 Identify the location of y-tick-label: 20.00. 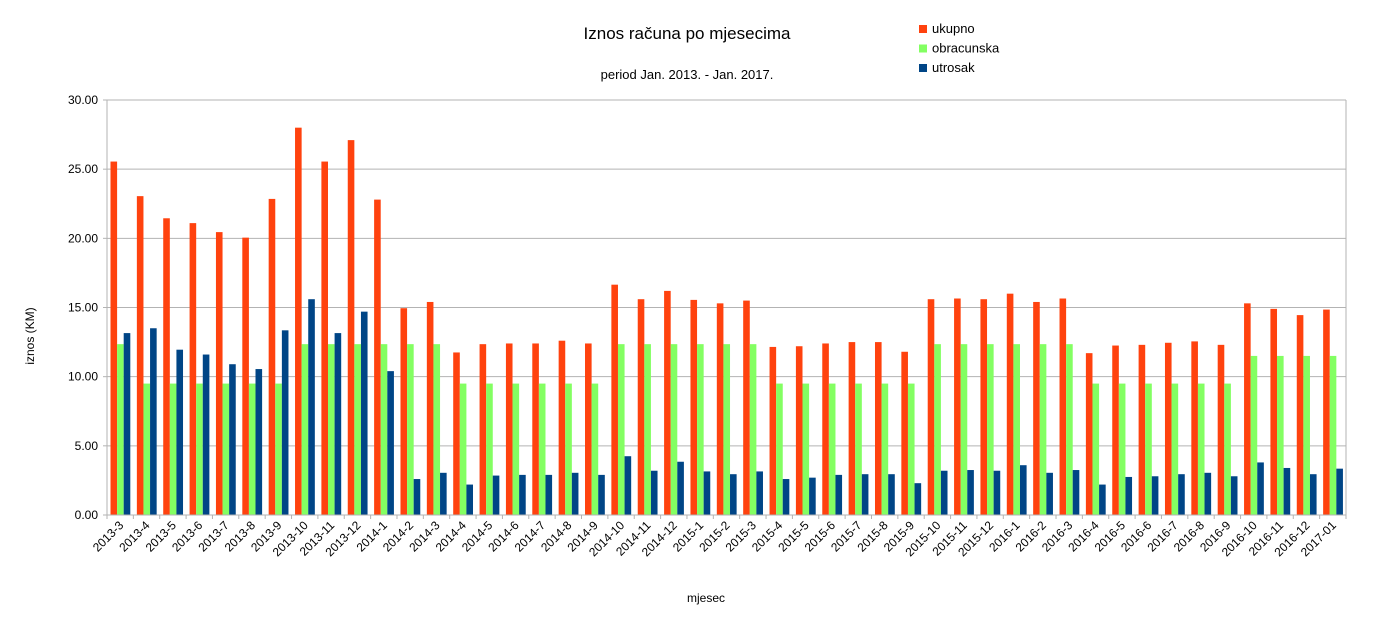
(83, 238).